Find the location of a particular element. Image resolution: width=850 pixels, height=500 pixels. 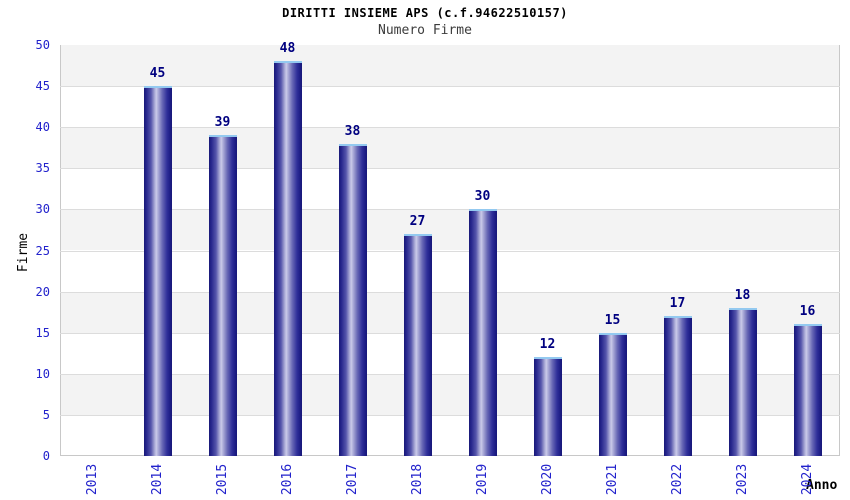

bar-value-2021: 15 is located at coordinates (612, 320).